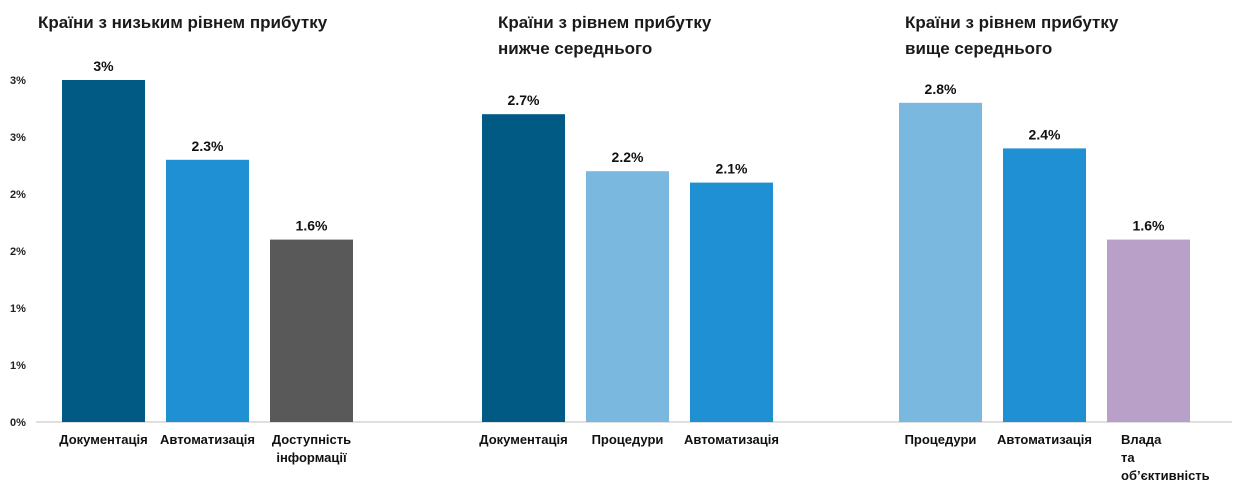  I want to click on category-label: Влада та об’єктивність, so click(1165, 457).